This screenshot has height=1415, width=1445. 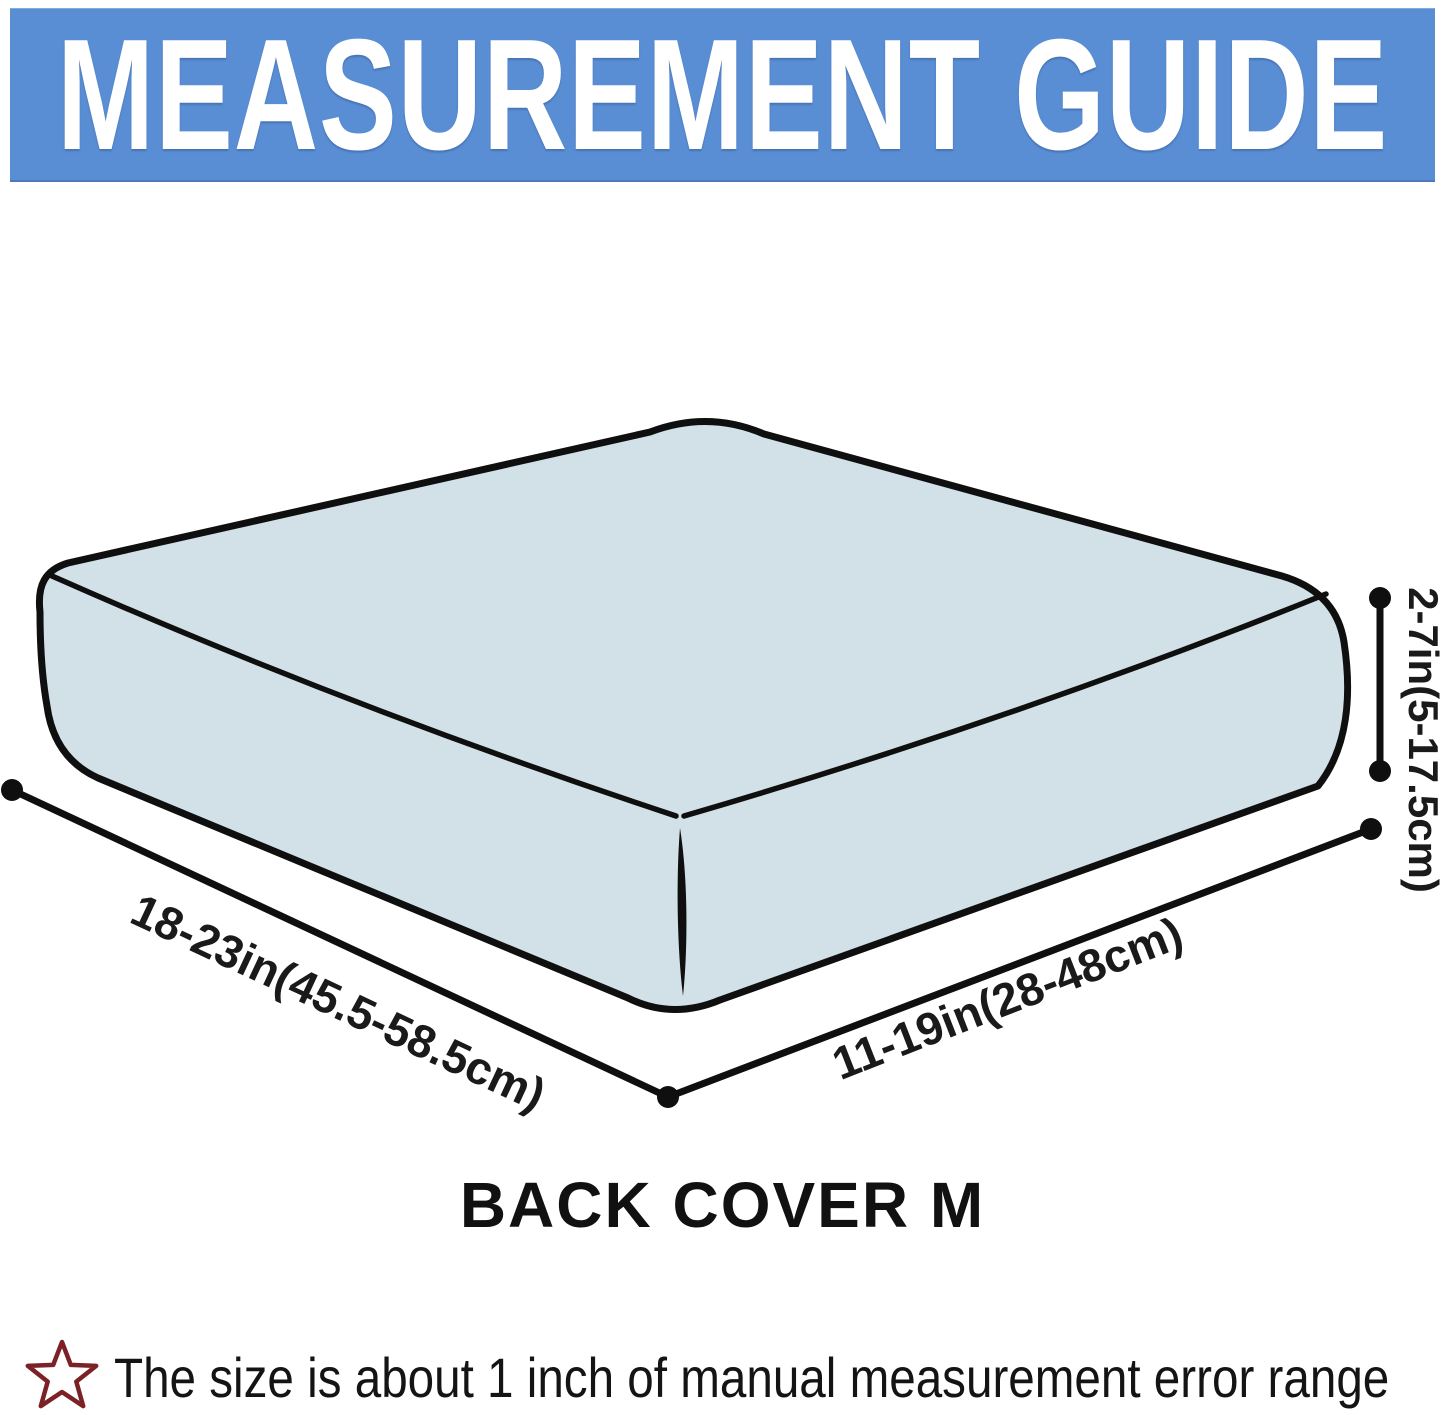 What do you see at coordinates (62, 1374) in the screenshot?
I see `star-outline` at bounding box center [62, 1374].